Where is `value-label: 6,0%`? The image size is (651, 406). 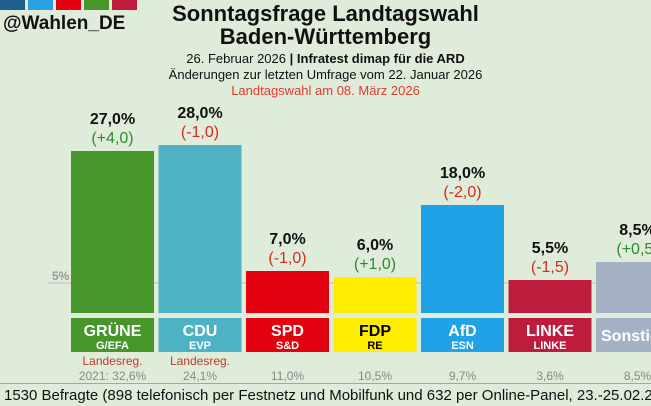
value-label: 6,0% is located at coordinates (375, 245).